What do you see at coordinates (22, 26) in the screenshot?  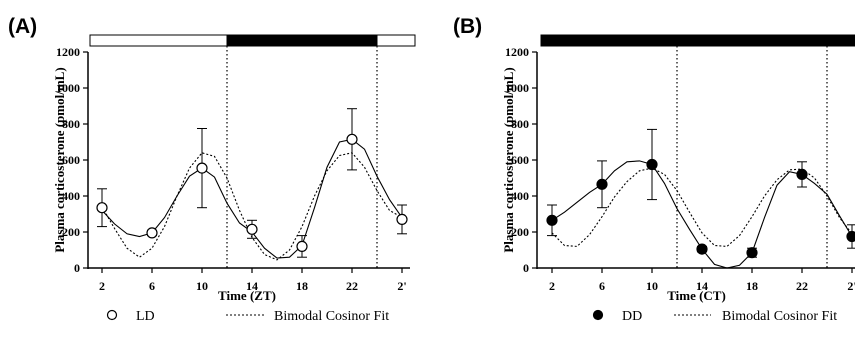 I see `panel-label: (A)` at bounding box center [22, 26].